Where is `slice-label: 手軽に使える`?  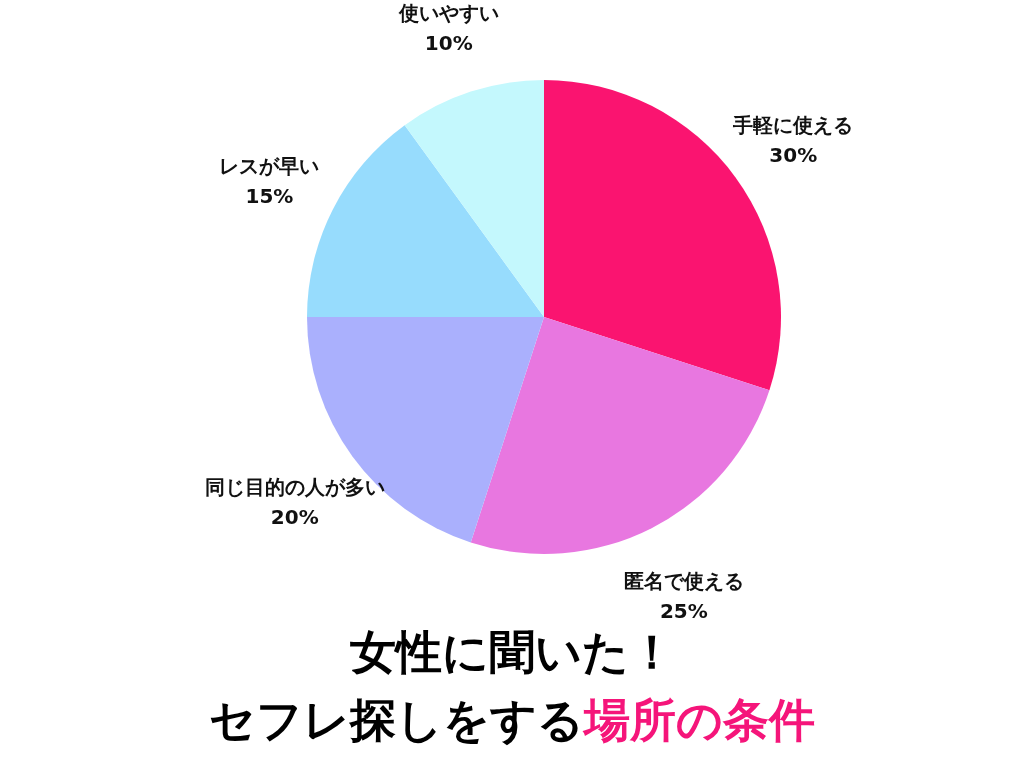 slice-label: 手軽に使える is located at coordinates (793, 124).